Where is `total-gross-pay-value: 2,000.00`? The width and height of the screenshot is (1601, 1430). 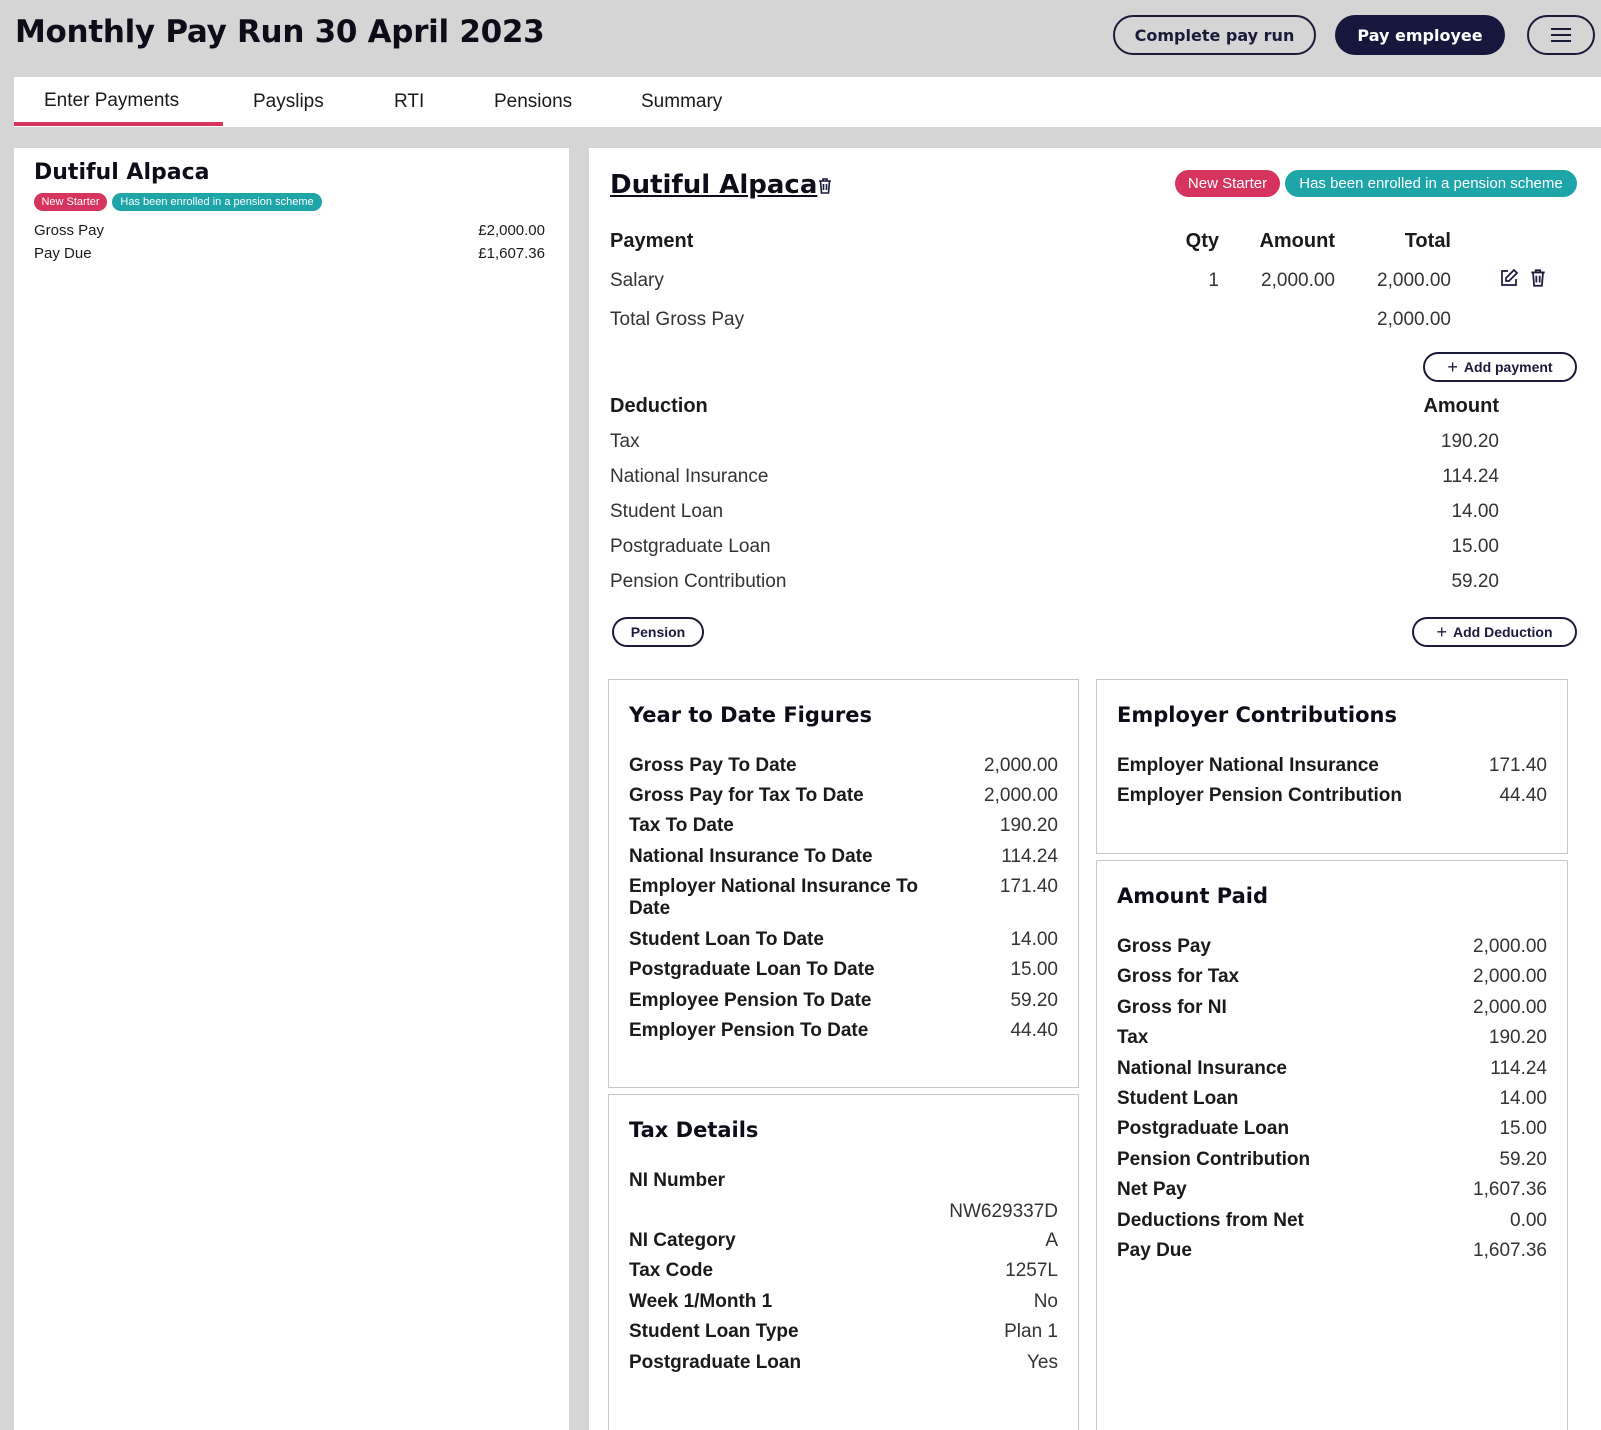 total-gross-pay-value: 2,000.00 is located at coordinates (1414, 319).